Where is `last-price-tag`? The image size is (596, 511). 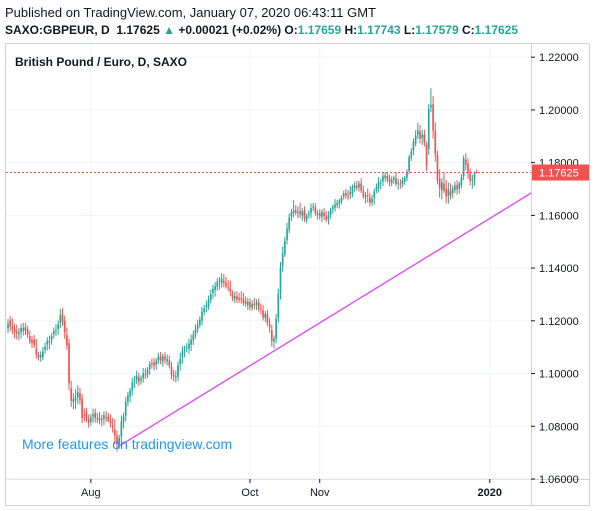
last-price-tag is located at coordinates (560, 172).